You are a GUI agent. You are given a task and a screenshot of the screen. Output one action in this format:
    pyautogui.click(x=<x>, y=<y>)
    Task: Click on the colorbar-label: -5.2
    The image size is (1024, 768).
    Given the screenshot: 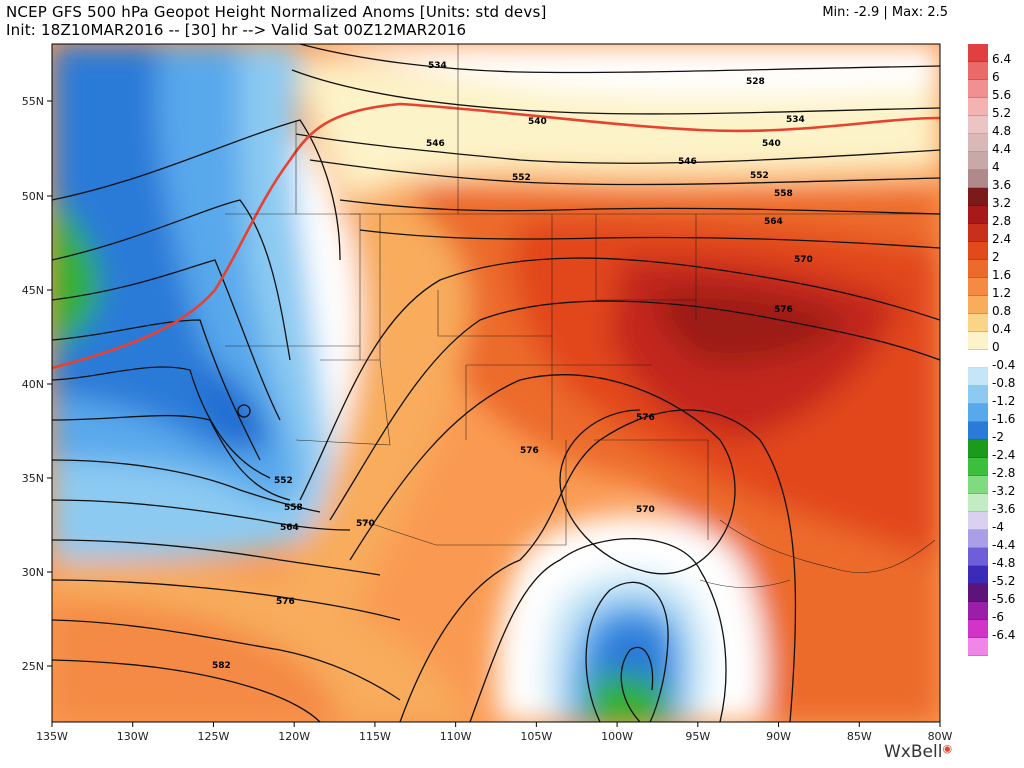 What is the action you would take?
    pyautogui.click(x=1004, y=581)
    